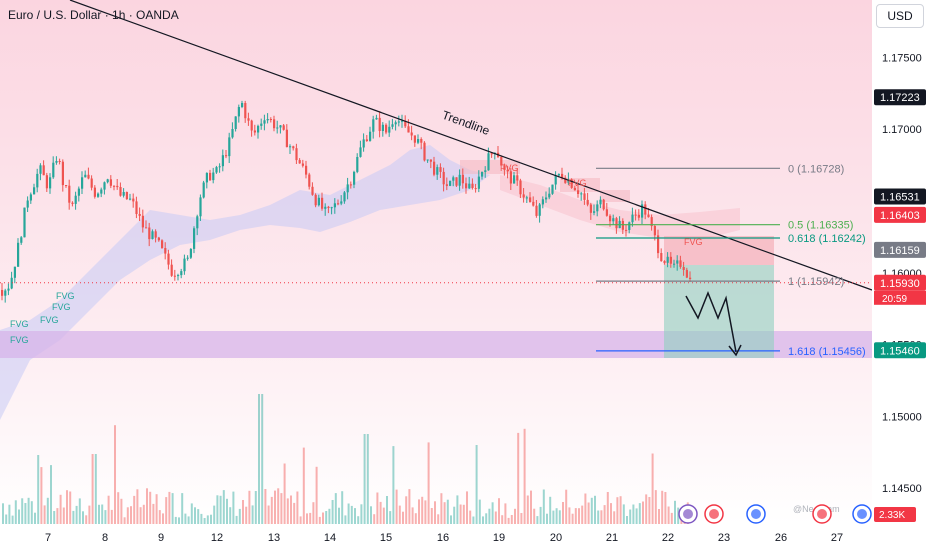 The height and width of the screenshot is (550, 932). What do you see at coordinates (820, 226) in the screenshot?
I see `fib-level-label: 0.5 (1.16335)` at bounding box center [820, 226].